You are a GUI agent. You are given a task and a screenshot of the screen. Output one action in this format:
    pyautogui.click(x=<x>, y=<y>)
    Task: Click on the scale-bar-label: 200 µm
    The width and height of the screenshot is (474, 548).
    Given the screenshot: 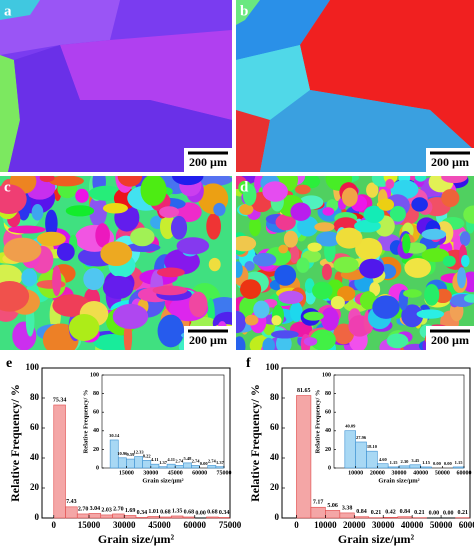 What is the action you would take?
    pyautogui.click(x=450, y=162)
    